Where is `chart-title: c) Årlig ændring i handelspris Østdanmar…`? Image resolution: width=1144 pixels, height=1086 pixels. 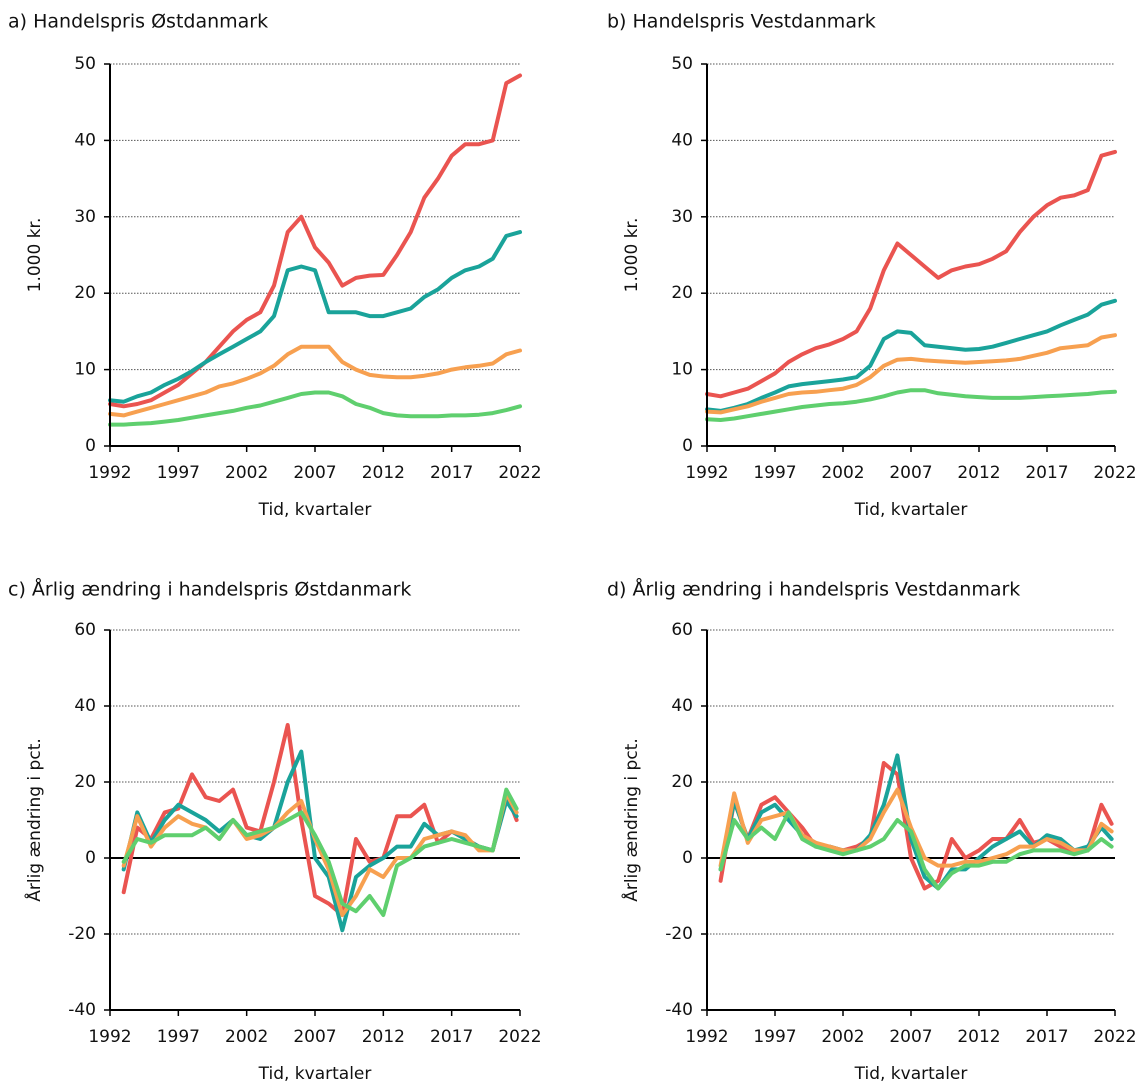
chart-title: c) Årlig ændring i handelspris Østdanmar… is located at coordinates (209, 589).